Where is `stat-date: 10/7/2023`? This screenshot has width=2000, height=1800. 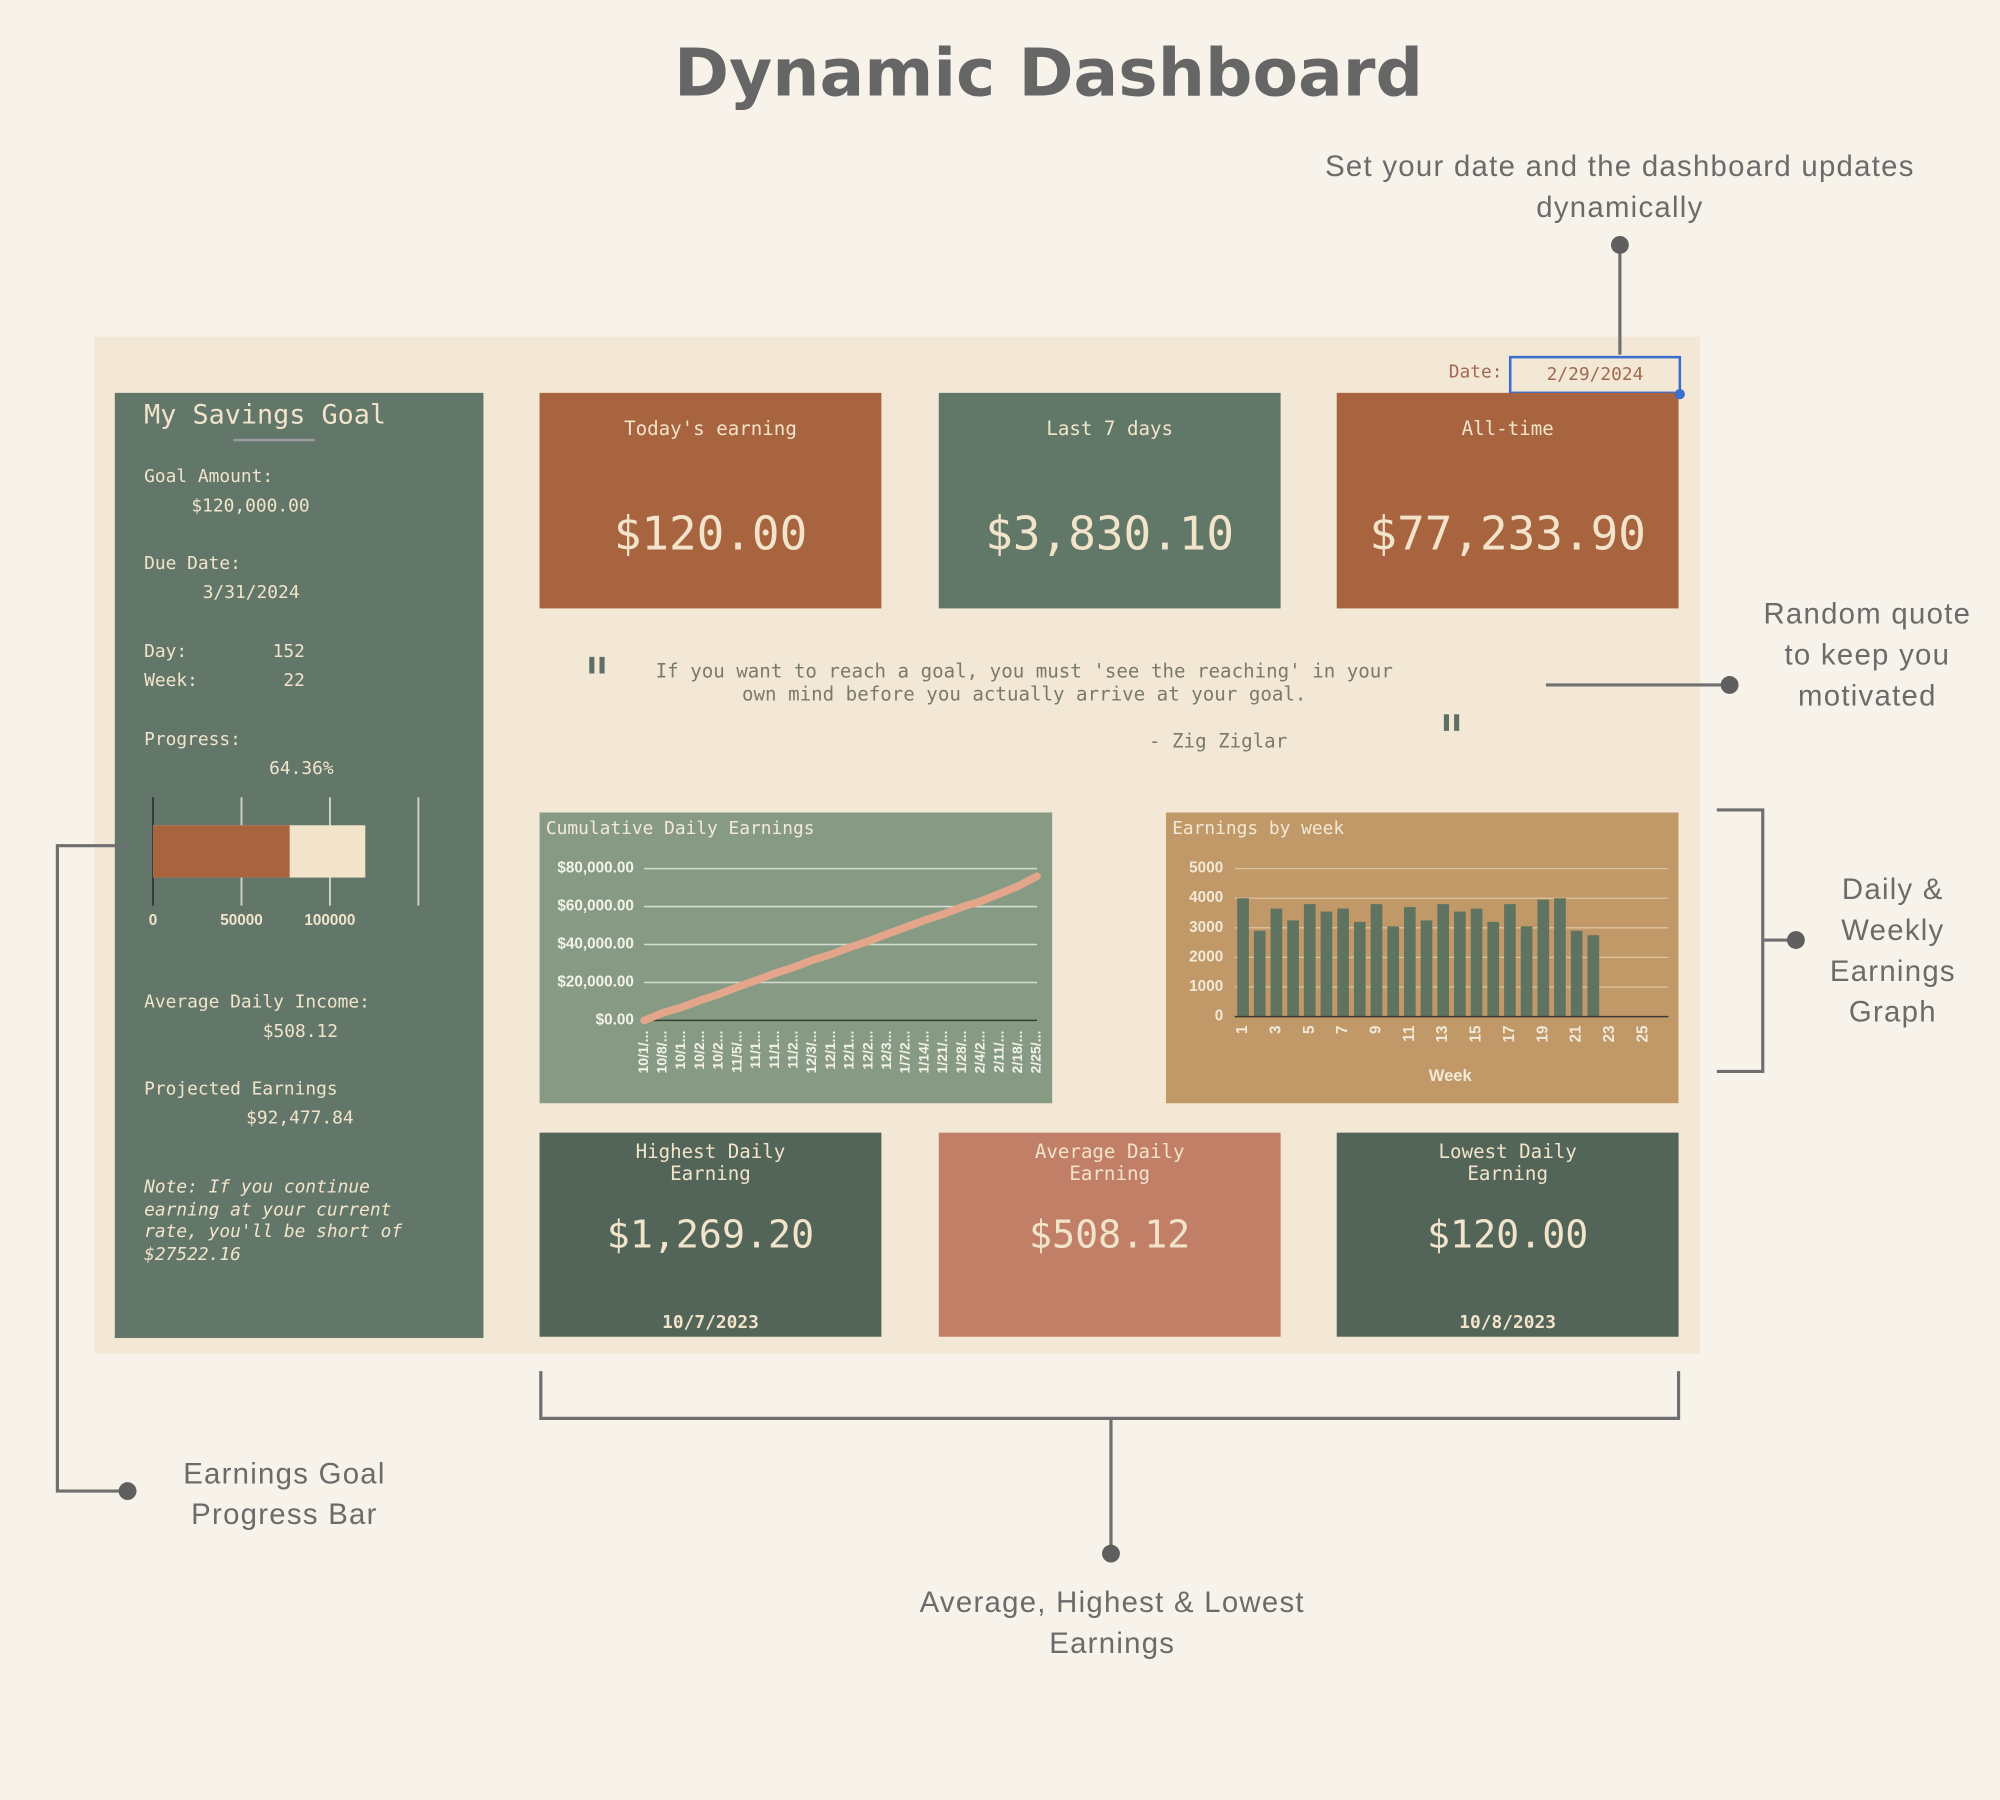 stat-date: 10/7/2023 is located at coordinates (710, 1322).